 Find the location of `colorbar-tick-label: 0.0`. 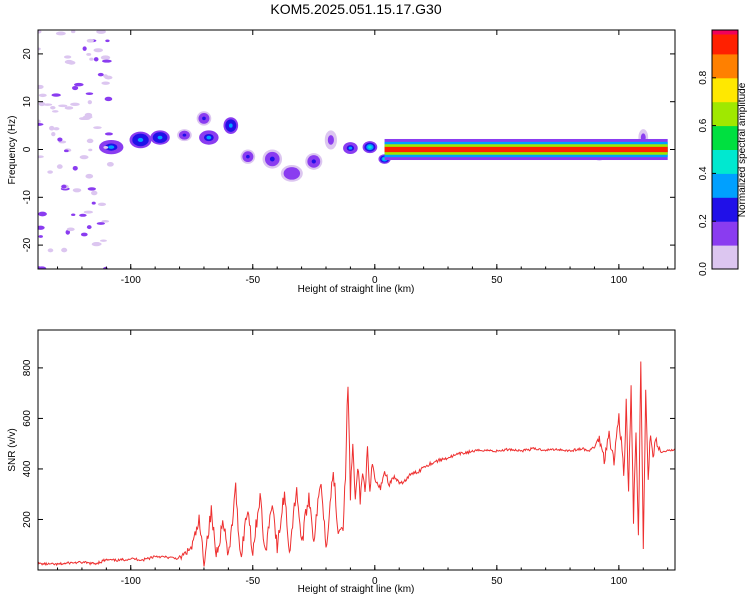

colorbar-tick-label: 0.0 is located at coordinates (703, 269).